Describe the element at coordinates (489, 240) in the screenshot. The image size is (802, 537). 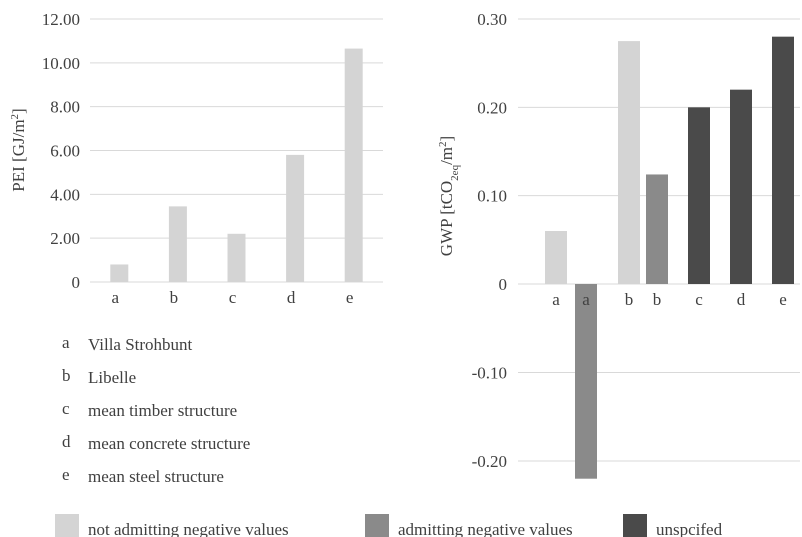
I see `gwp-tick-labels: -0.20 -0.10 0 0.10 0.20 0.30` at that location.